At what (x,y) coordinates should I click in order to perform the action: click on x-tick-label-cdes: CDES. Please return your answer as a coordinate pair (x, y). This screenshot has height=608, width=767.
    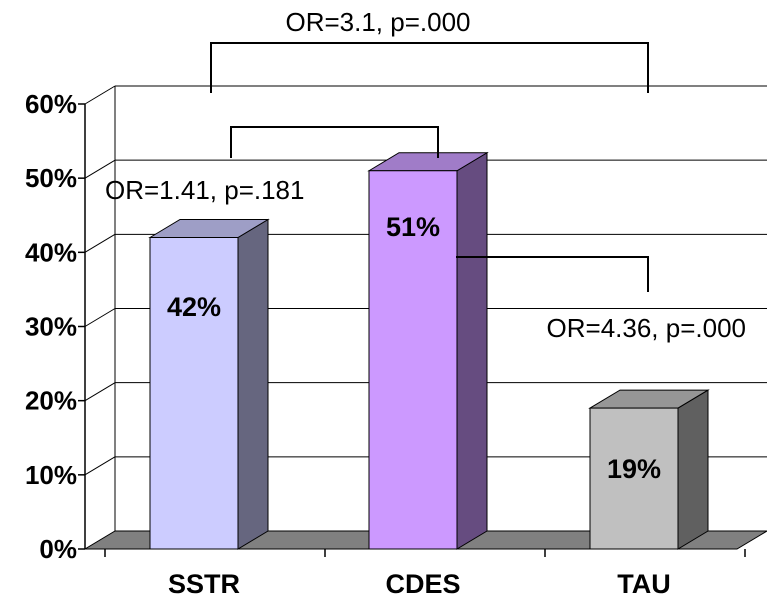
    Looking at the image, I should click on (422, 584).